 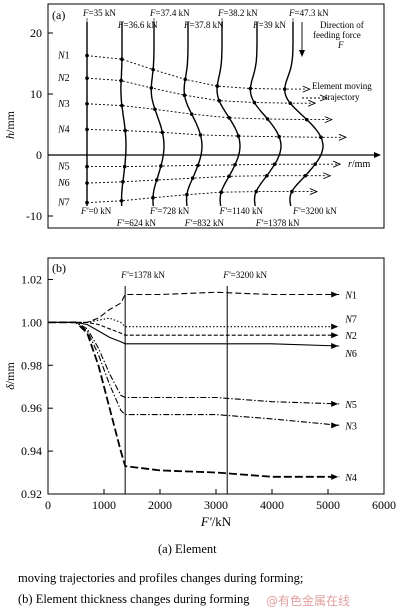 What do you see at coordinates (350, 295) in the screenshot?
I see `series-label-n1: N1` at bounding box center [350, 295].